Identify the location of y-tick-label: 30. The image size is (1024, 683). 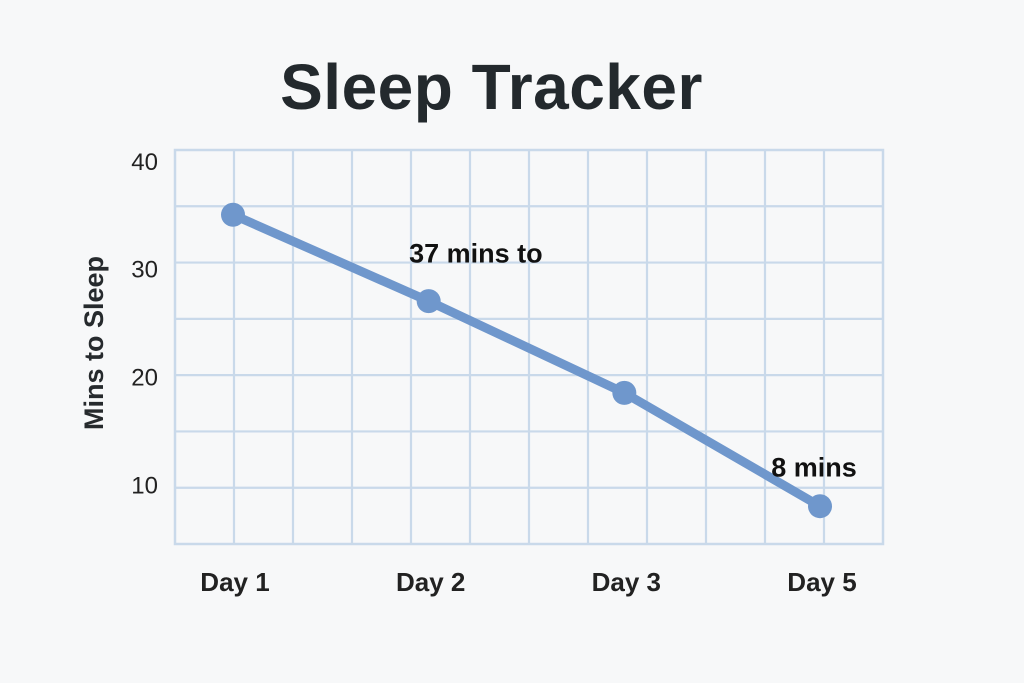
(144, 270).